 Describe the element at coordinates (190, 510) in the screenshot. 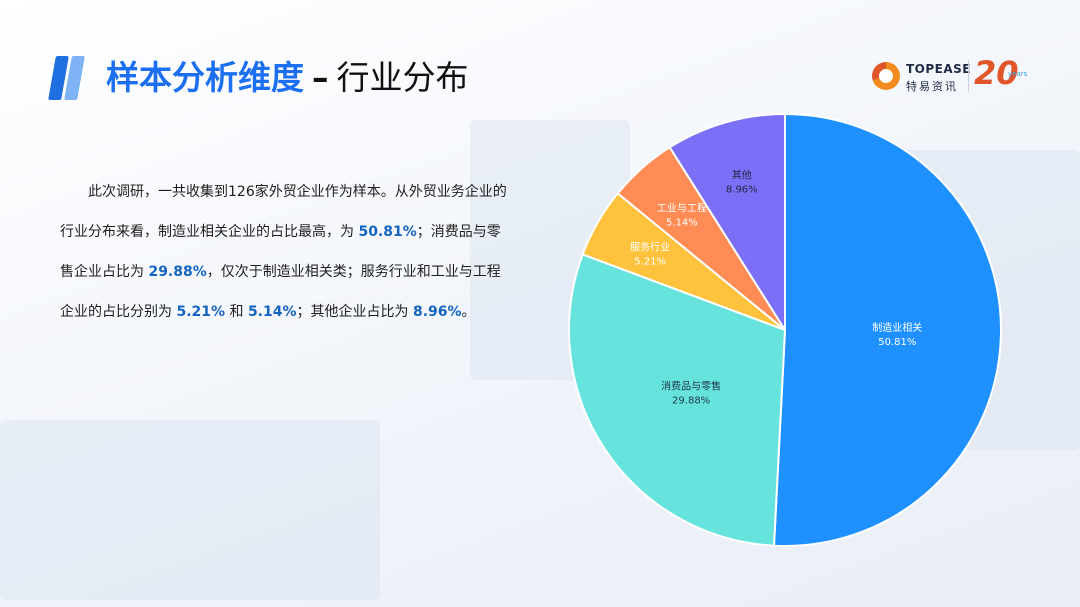

I see `background-shape` at that location.